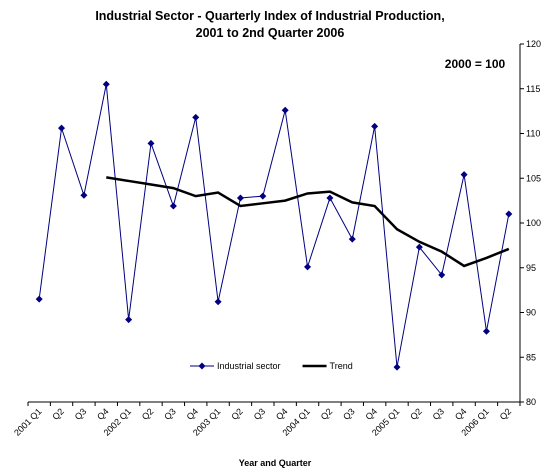  What do you see at coordinates (533, 178) in the screenshot?
I see `y-tick-label: 105` at bounding box center [533, 178].